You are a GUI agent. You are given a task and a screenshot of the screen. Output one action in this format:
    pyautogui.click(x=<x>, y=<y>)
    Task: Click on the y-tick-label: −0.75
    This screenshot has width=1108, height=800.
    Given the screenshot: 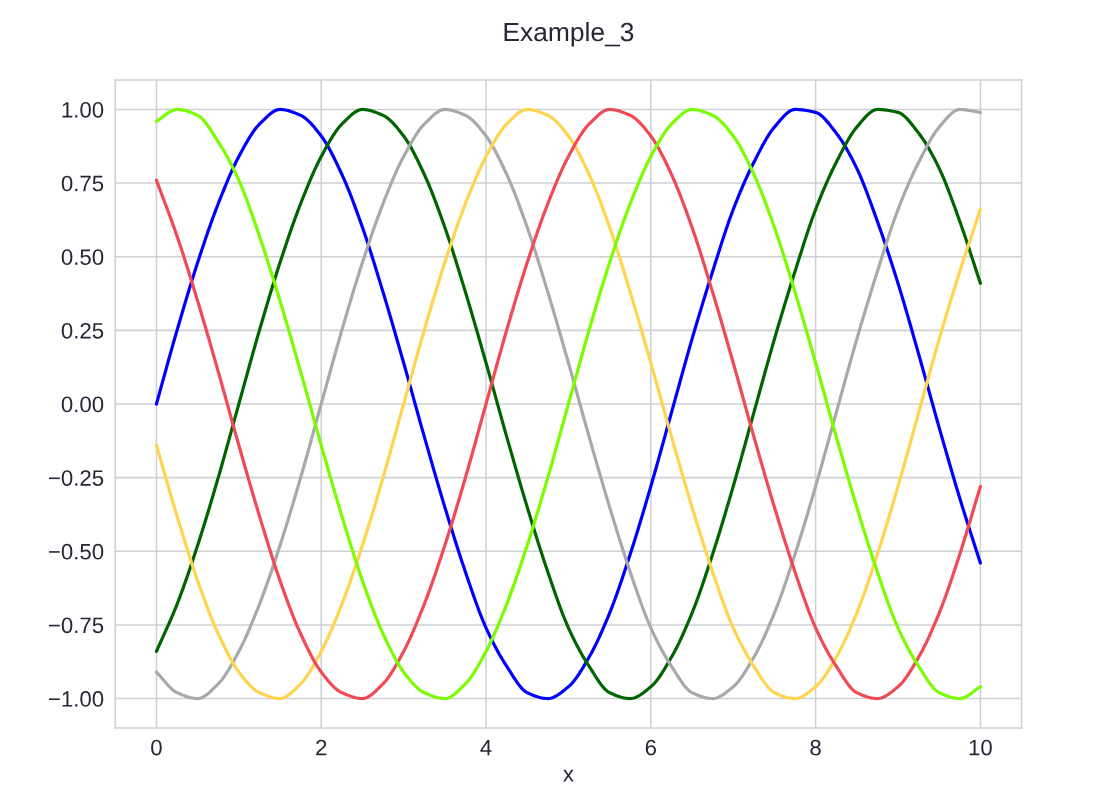 What is the action you would take?
    pyautogui.click(x=76, y=625)
    